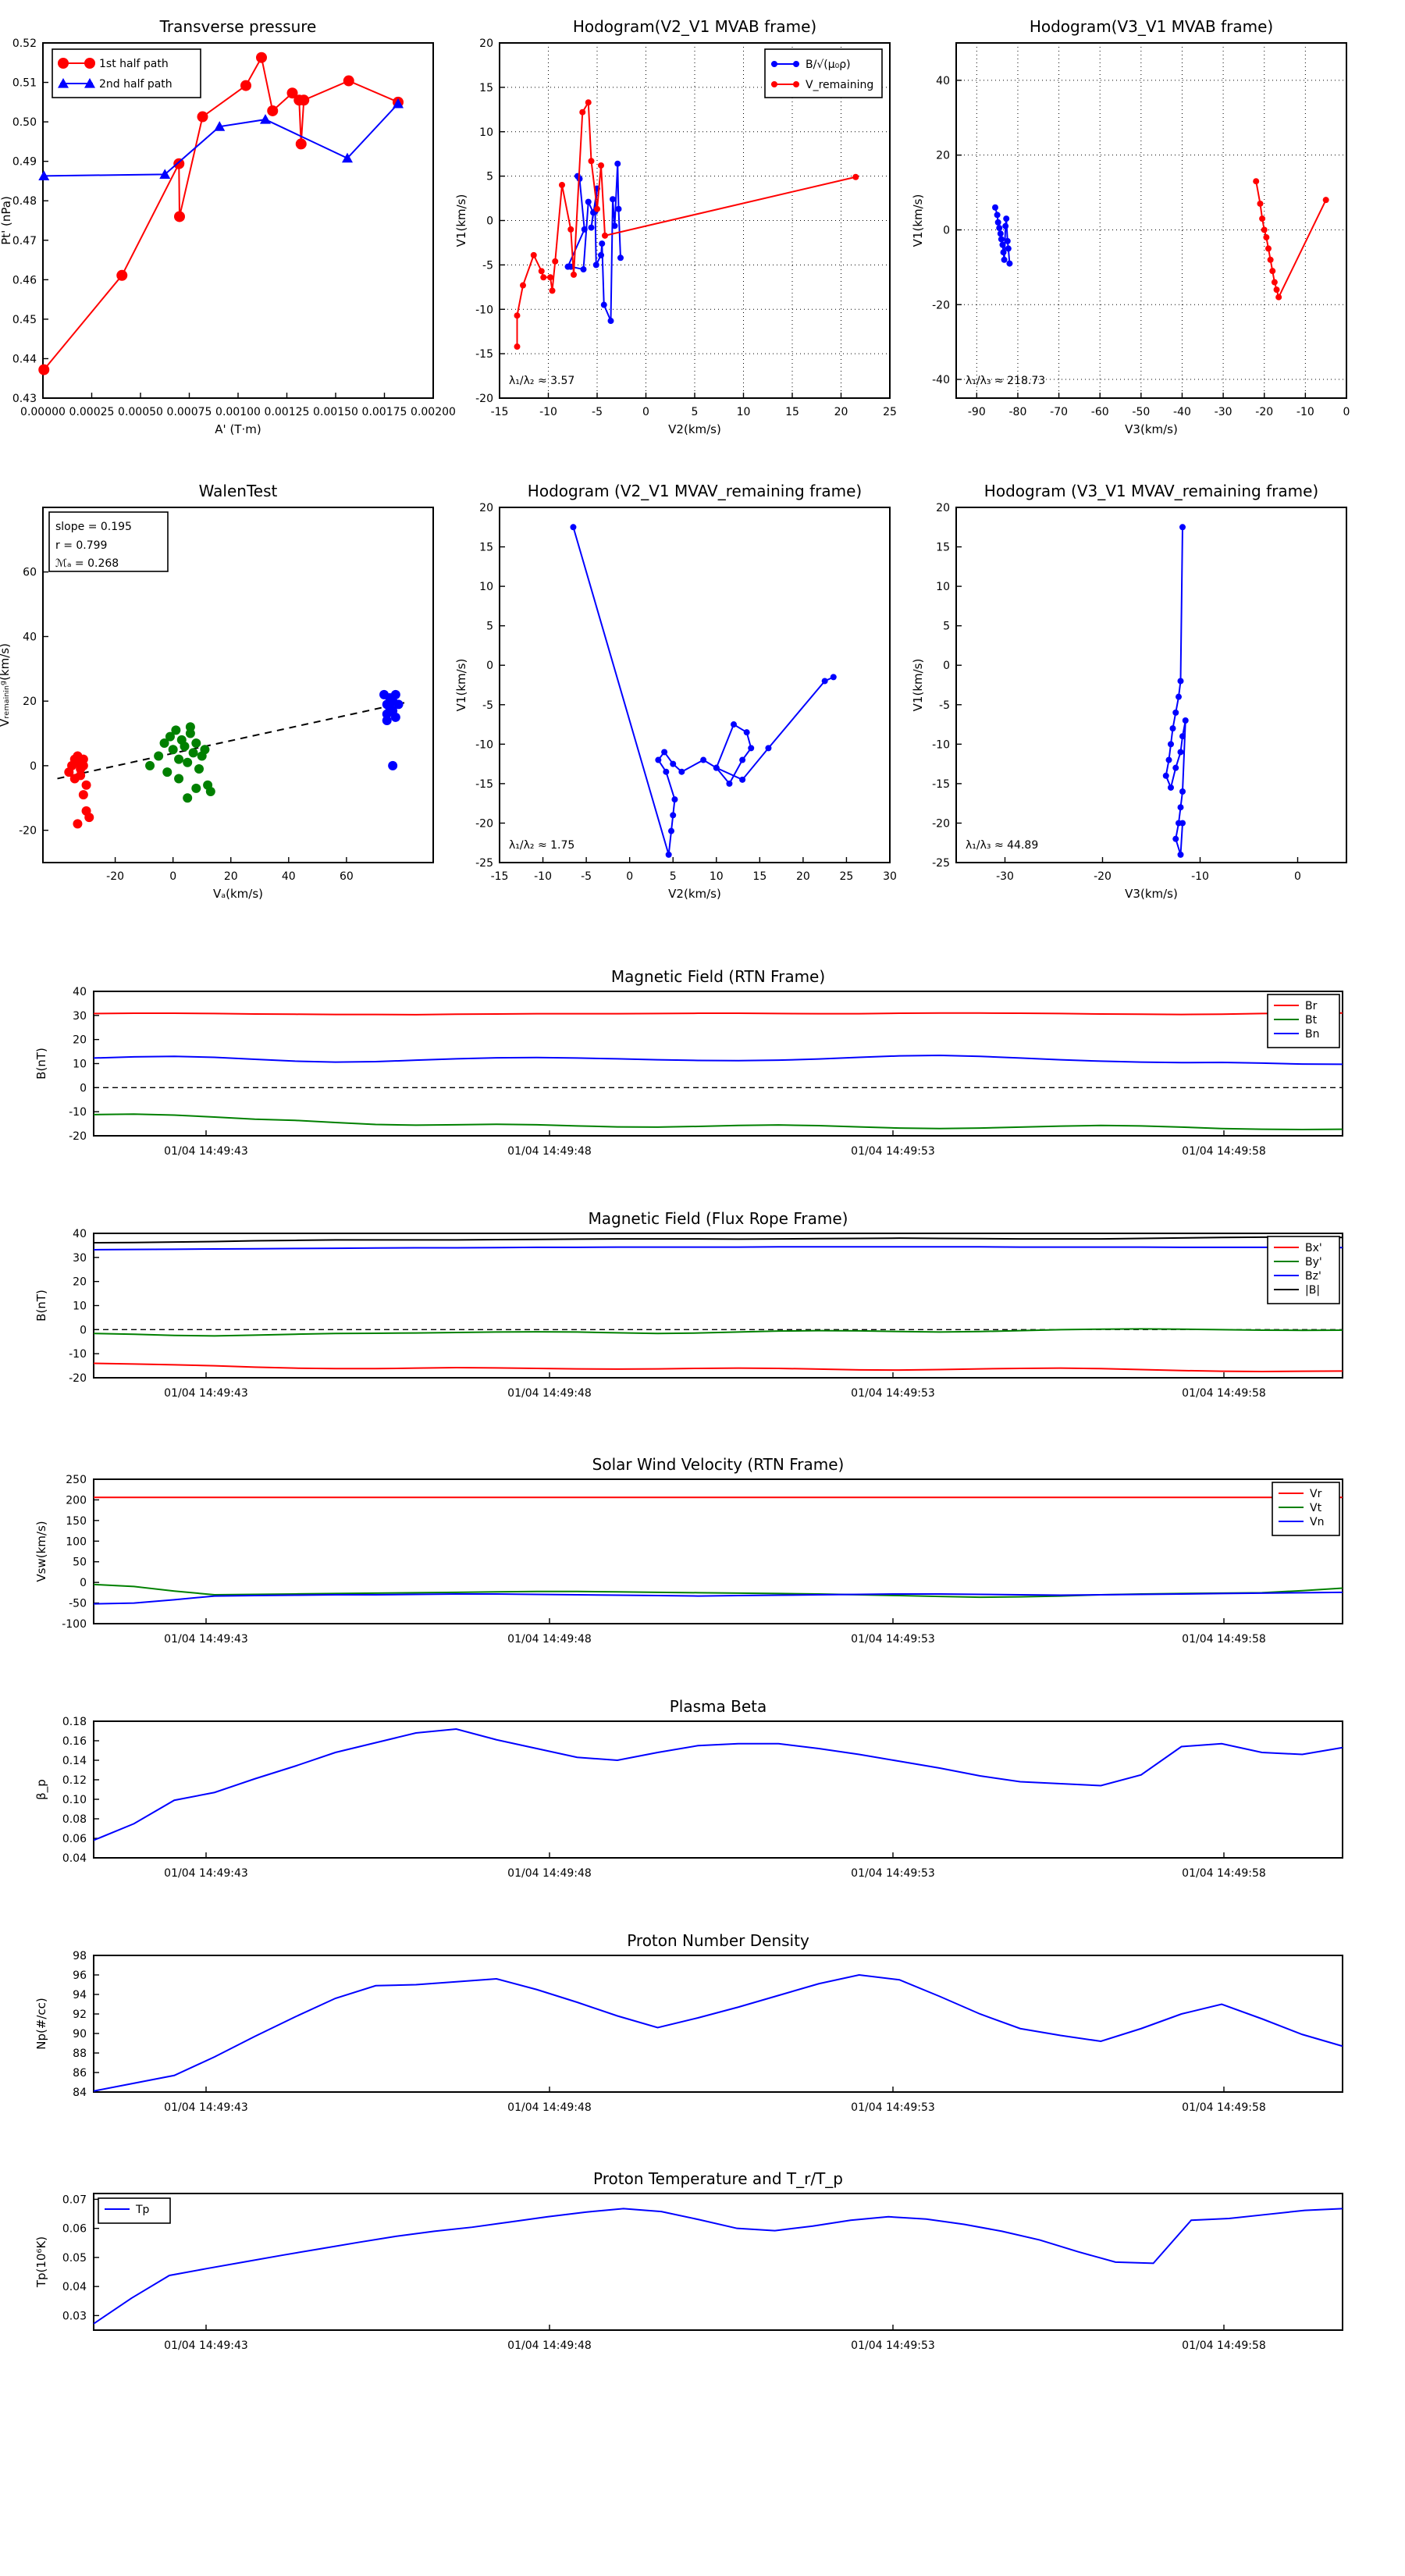  Describe the element at coordinates (30, 573) in the screenshot. I see `y-tick-label: 60` at that location.